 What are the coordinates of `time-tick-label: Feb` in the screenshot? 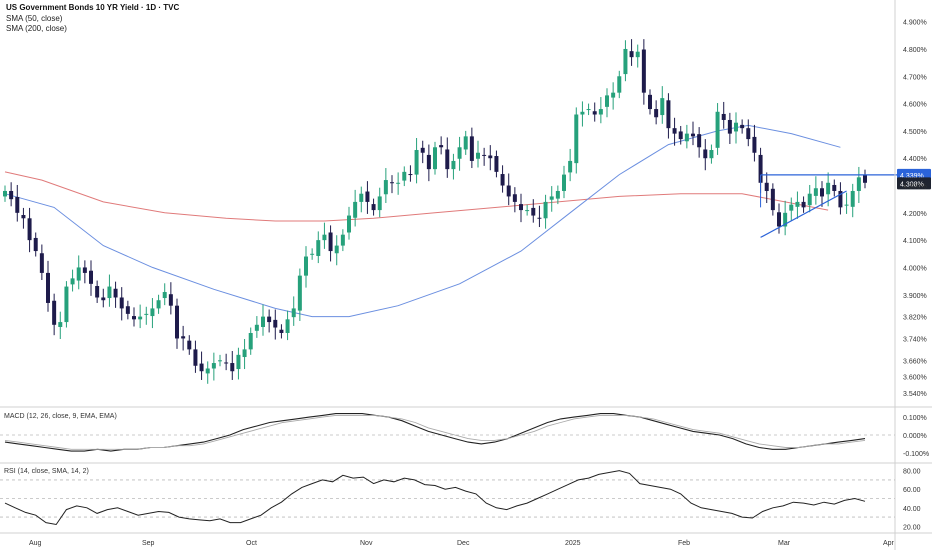 It's located at (684, 543).